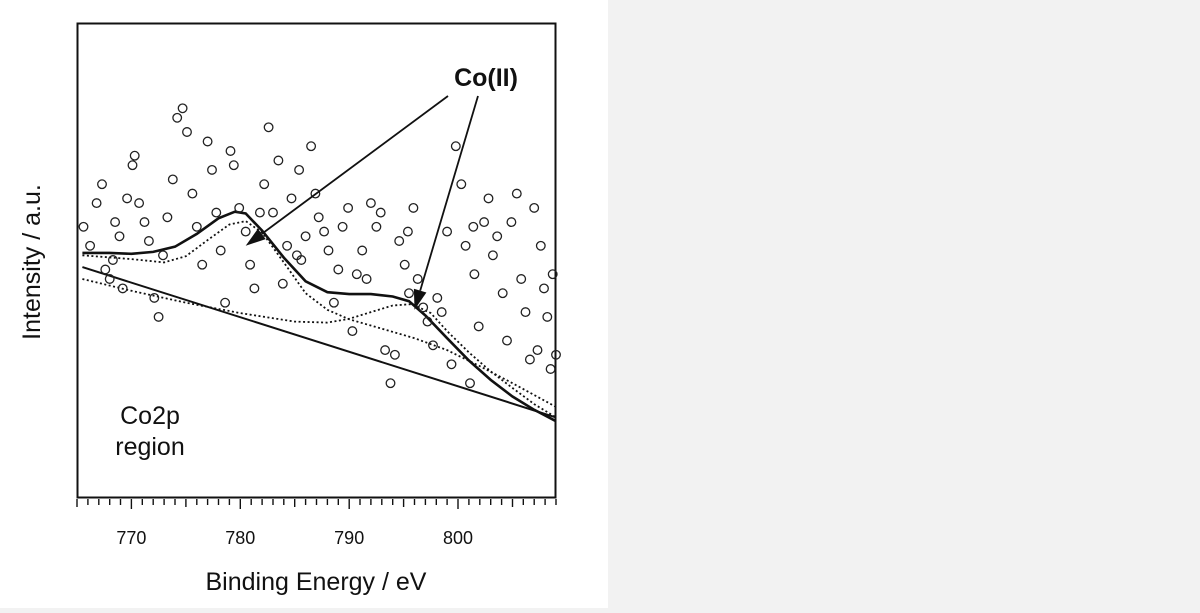 The image size is (1200, 613). Describe the element at coordinates (32, 262) in the screenshot. I see `y-axis-label: Intensity / a.u.` at that location.